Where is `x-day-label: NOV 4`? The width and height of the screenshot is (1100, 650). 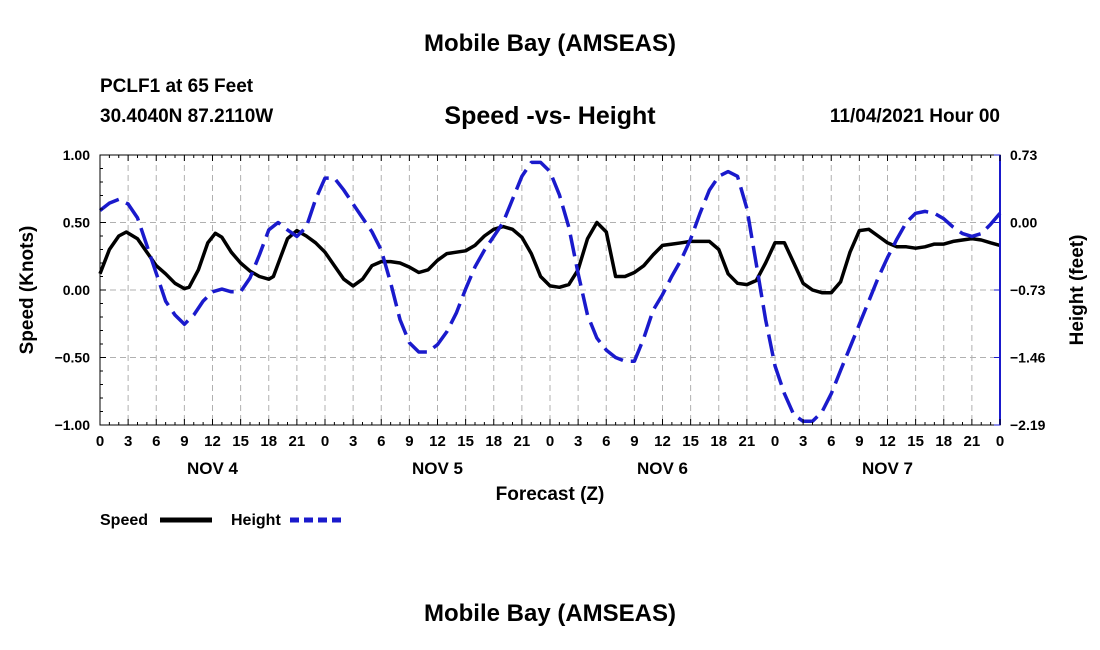 x-day-label: NOV 4 is located at coordinates (213, 468).